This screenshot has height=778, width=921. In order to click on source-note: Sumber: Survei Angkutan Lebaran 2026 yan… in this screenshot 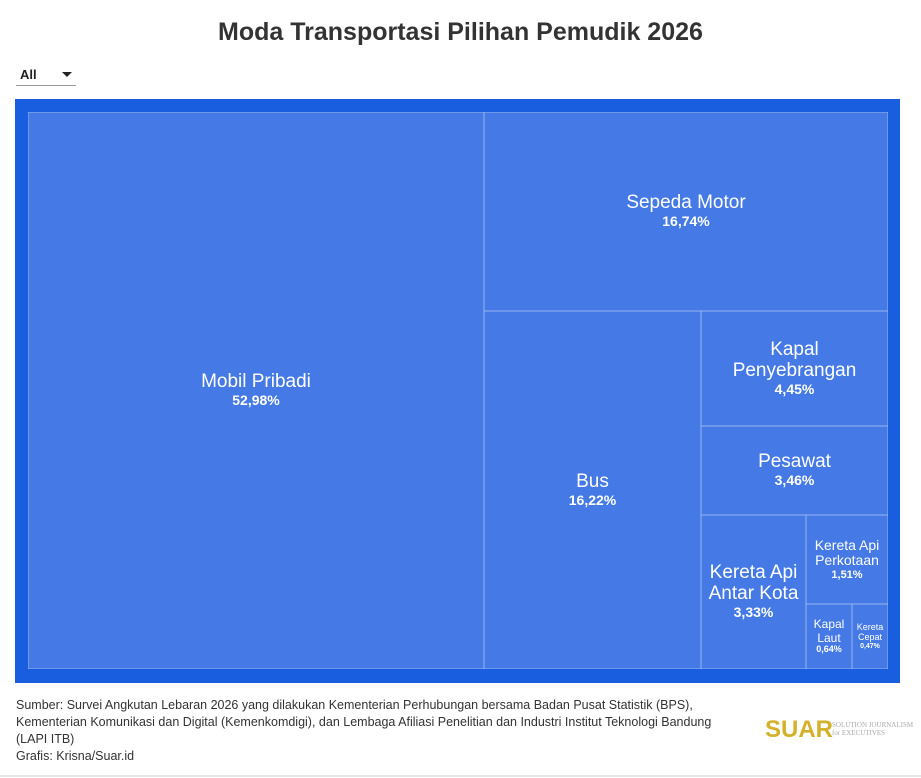, I will do `click(391, 731)`.